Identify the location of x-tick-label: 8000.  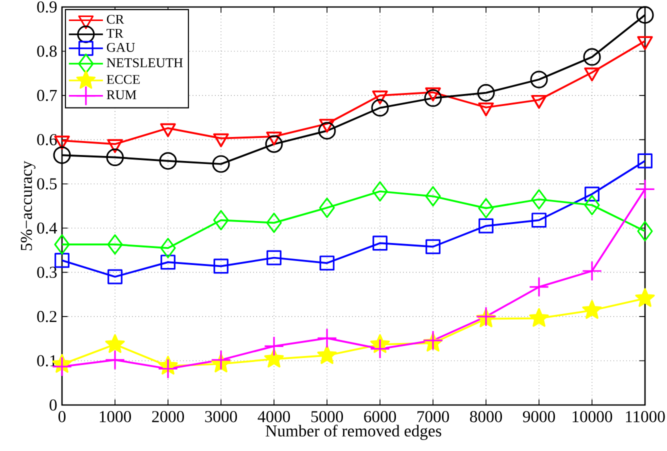
(486, 416).